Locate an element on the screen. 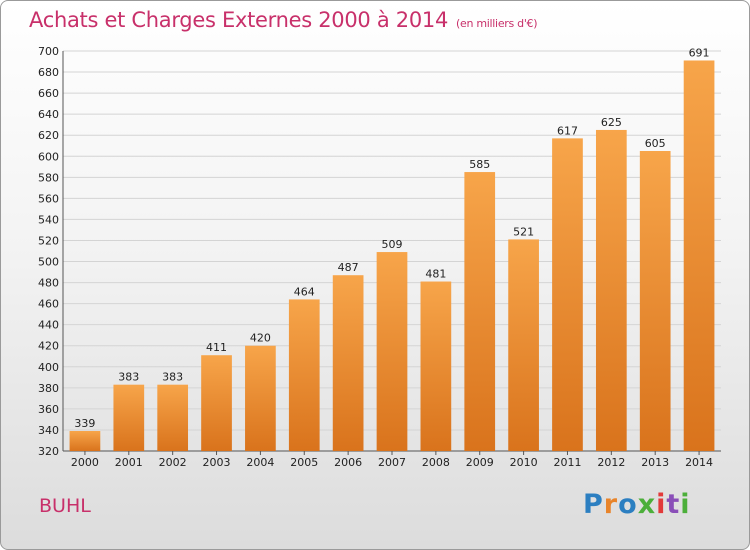 The height and width of the screenshot is (550, 750). x-tick-label: 2001 is located at coordinates (129, 462).